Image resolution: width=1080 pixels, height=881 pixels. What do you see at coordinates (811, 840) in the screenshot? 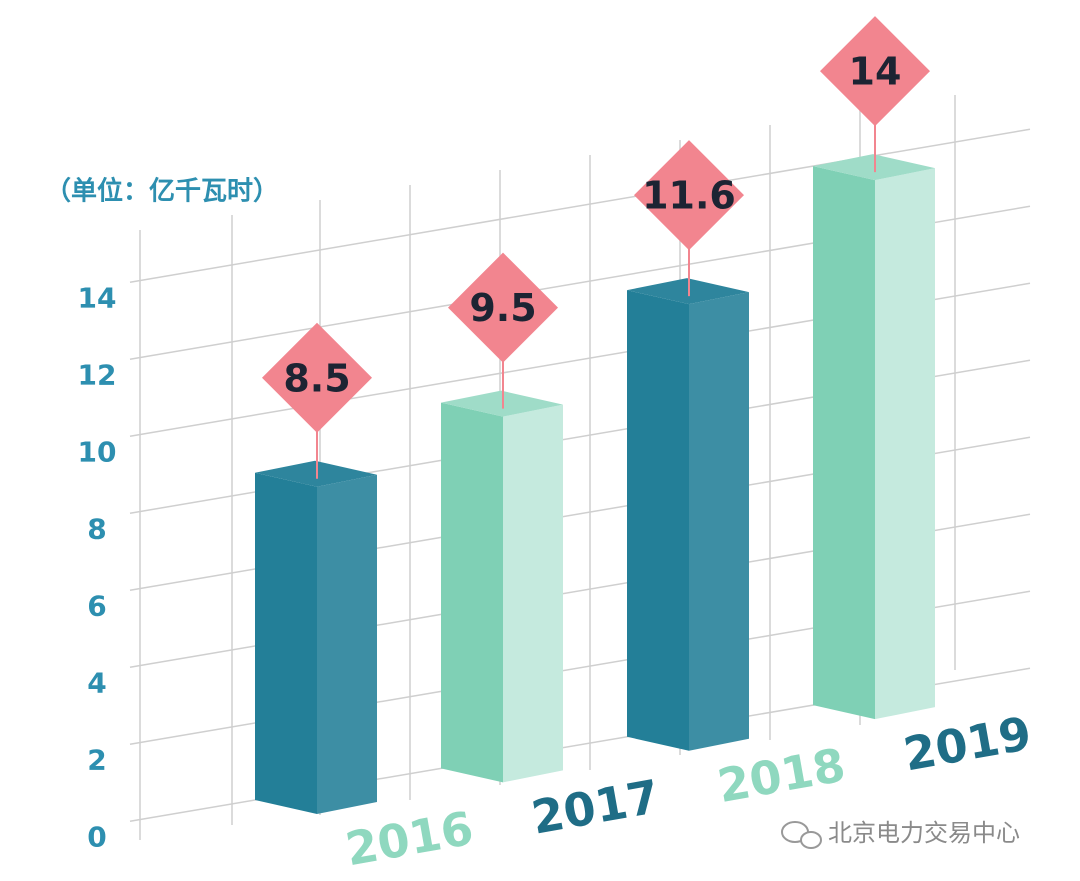
I see `watermark-icon` at bounding box center [811, 840].